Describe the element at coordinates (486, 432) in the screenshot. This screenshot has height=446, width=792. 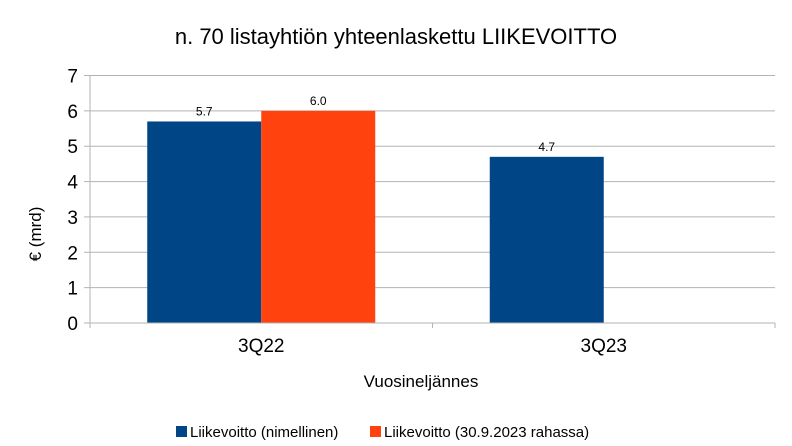
I see `legend-label: Liikevoitto (30.9.2023 rahassa)` at that location.